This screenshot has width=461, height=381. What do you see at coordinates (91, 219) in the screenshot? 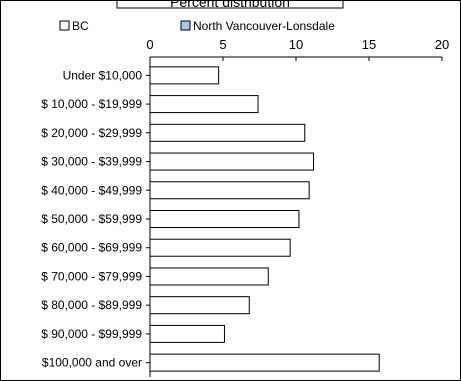
I see `category-label: $ 50,000 - $59,999` at bounding box center [91, 219].